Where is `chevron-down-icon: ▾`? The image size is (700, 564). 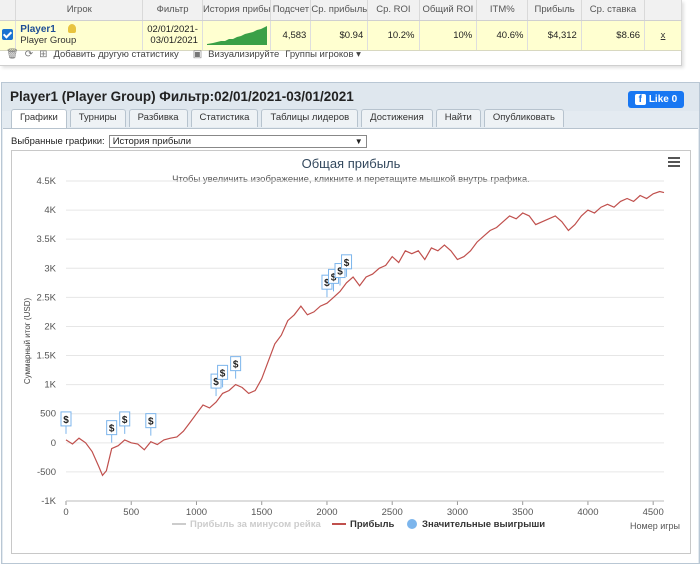
chevron-down-icon: ▾ is located at coordinates (358, 54).